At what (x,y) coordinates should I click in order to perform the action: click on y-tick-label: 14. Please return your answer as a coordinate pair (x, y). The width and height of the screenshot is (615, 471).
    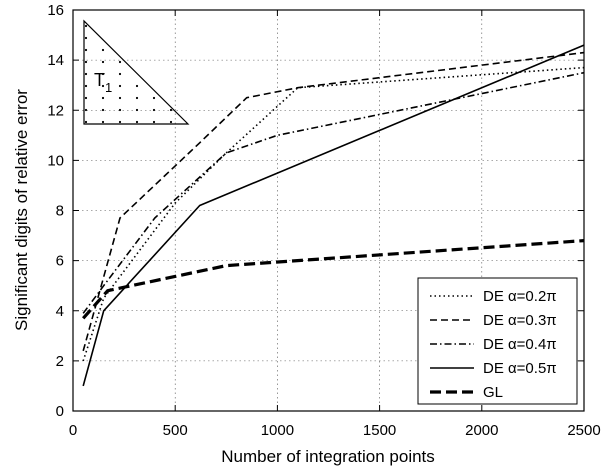
    Looking at the image, I should click on (55, 60).